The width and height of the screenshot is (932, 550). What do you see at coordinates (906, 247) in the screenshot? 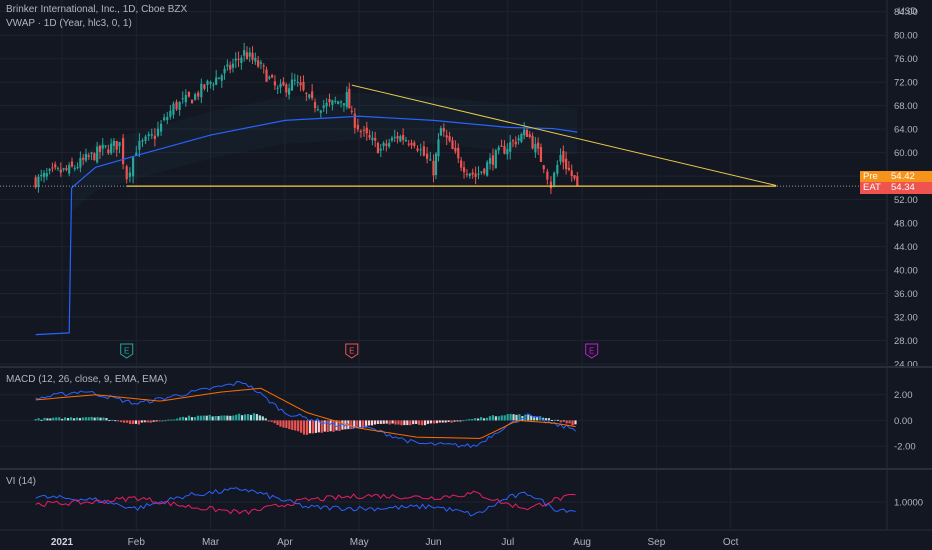
I see `y-tick-label: 44.00` at bounding box center [906, 247].